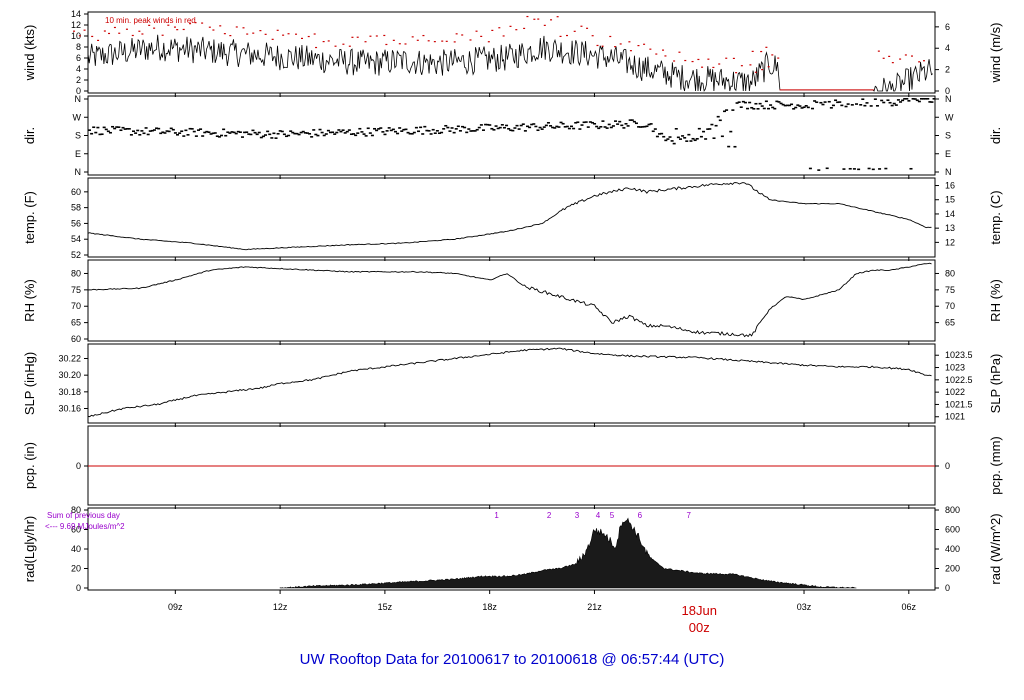 The height and width of the screenshot is (700, 1024). What do you see at coordinates (76, 25) in the screenshot?
I see `y-tick-label-left: 12` at bounding box center [76, 25].